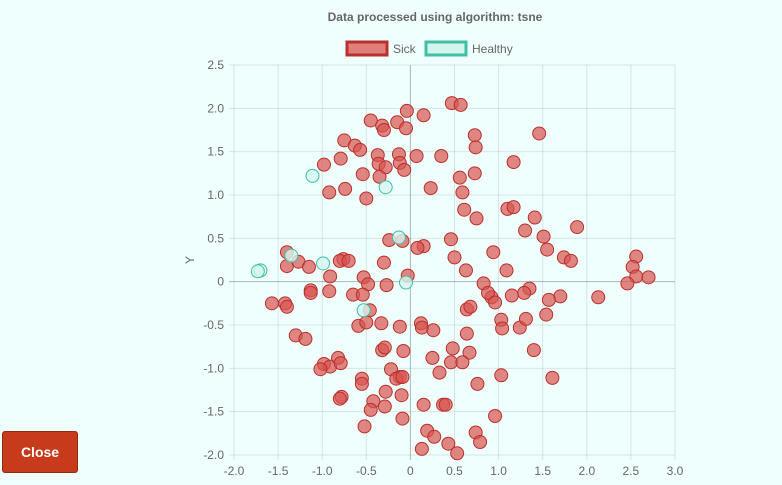  I want to click on x-tick-label: 2.5, so click(631, 471).